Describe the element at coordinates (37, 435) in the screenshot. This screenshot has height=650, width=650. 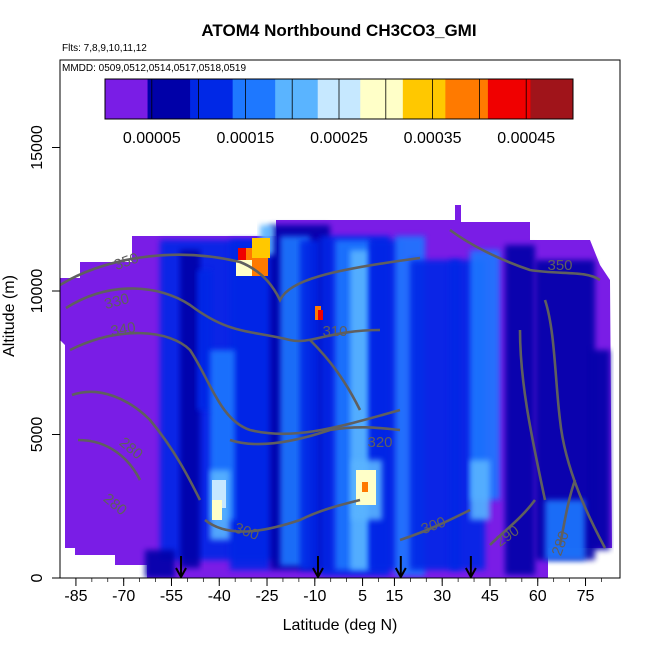
I see `y-tick-label: 5000` at that location.